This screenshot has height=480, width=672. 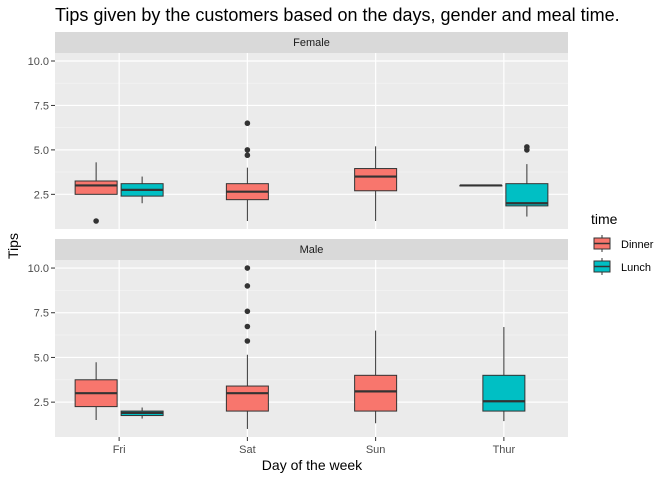 I want to click on legend-label-lunch: Lunch, so click(x=636, y=268).